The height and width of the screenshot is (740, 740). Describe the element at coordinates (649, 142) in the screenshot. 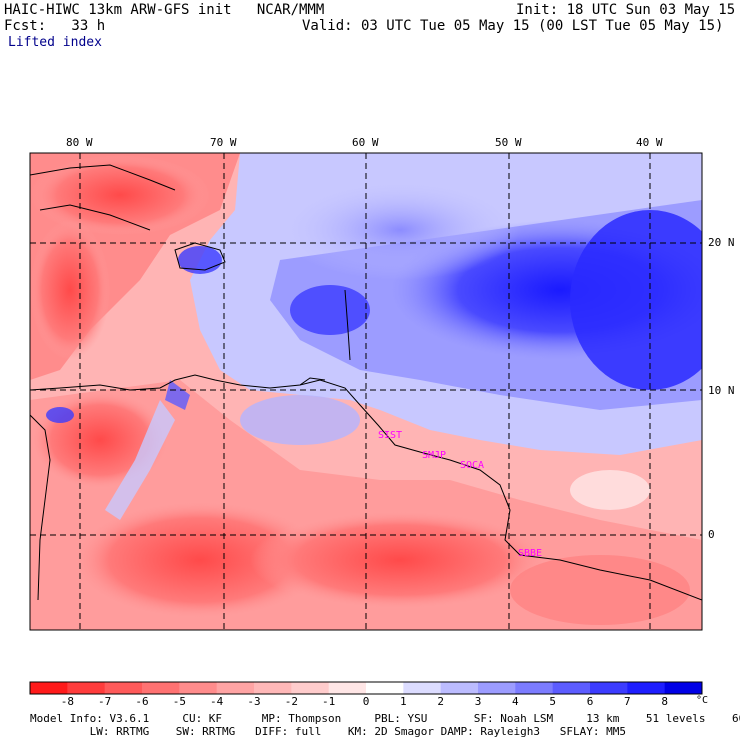

I see `lon-label-40w: 40 W` at that location.